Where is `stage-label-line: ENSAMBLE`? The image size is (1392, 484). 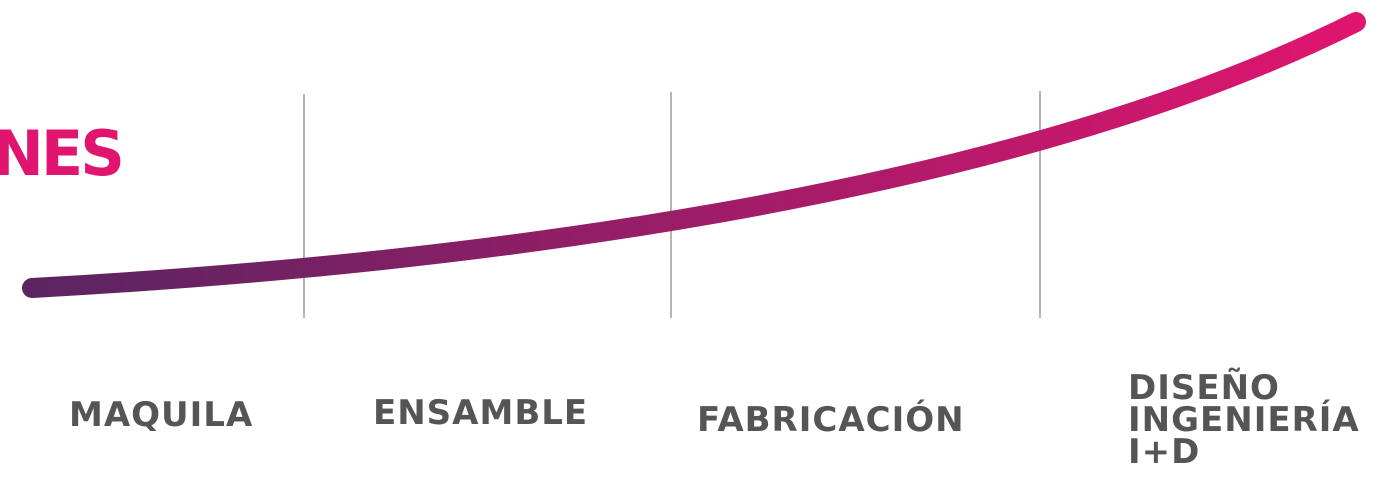
stage-label-line: ENSAMBLE is located at coordinates (481, 413).